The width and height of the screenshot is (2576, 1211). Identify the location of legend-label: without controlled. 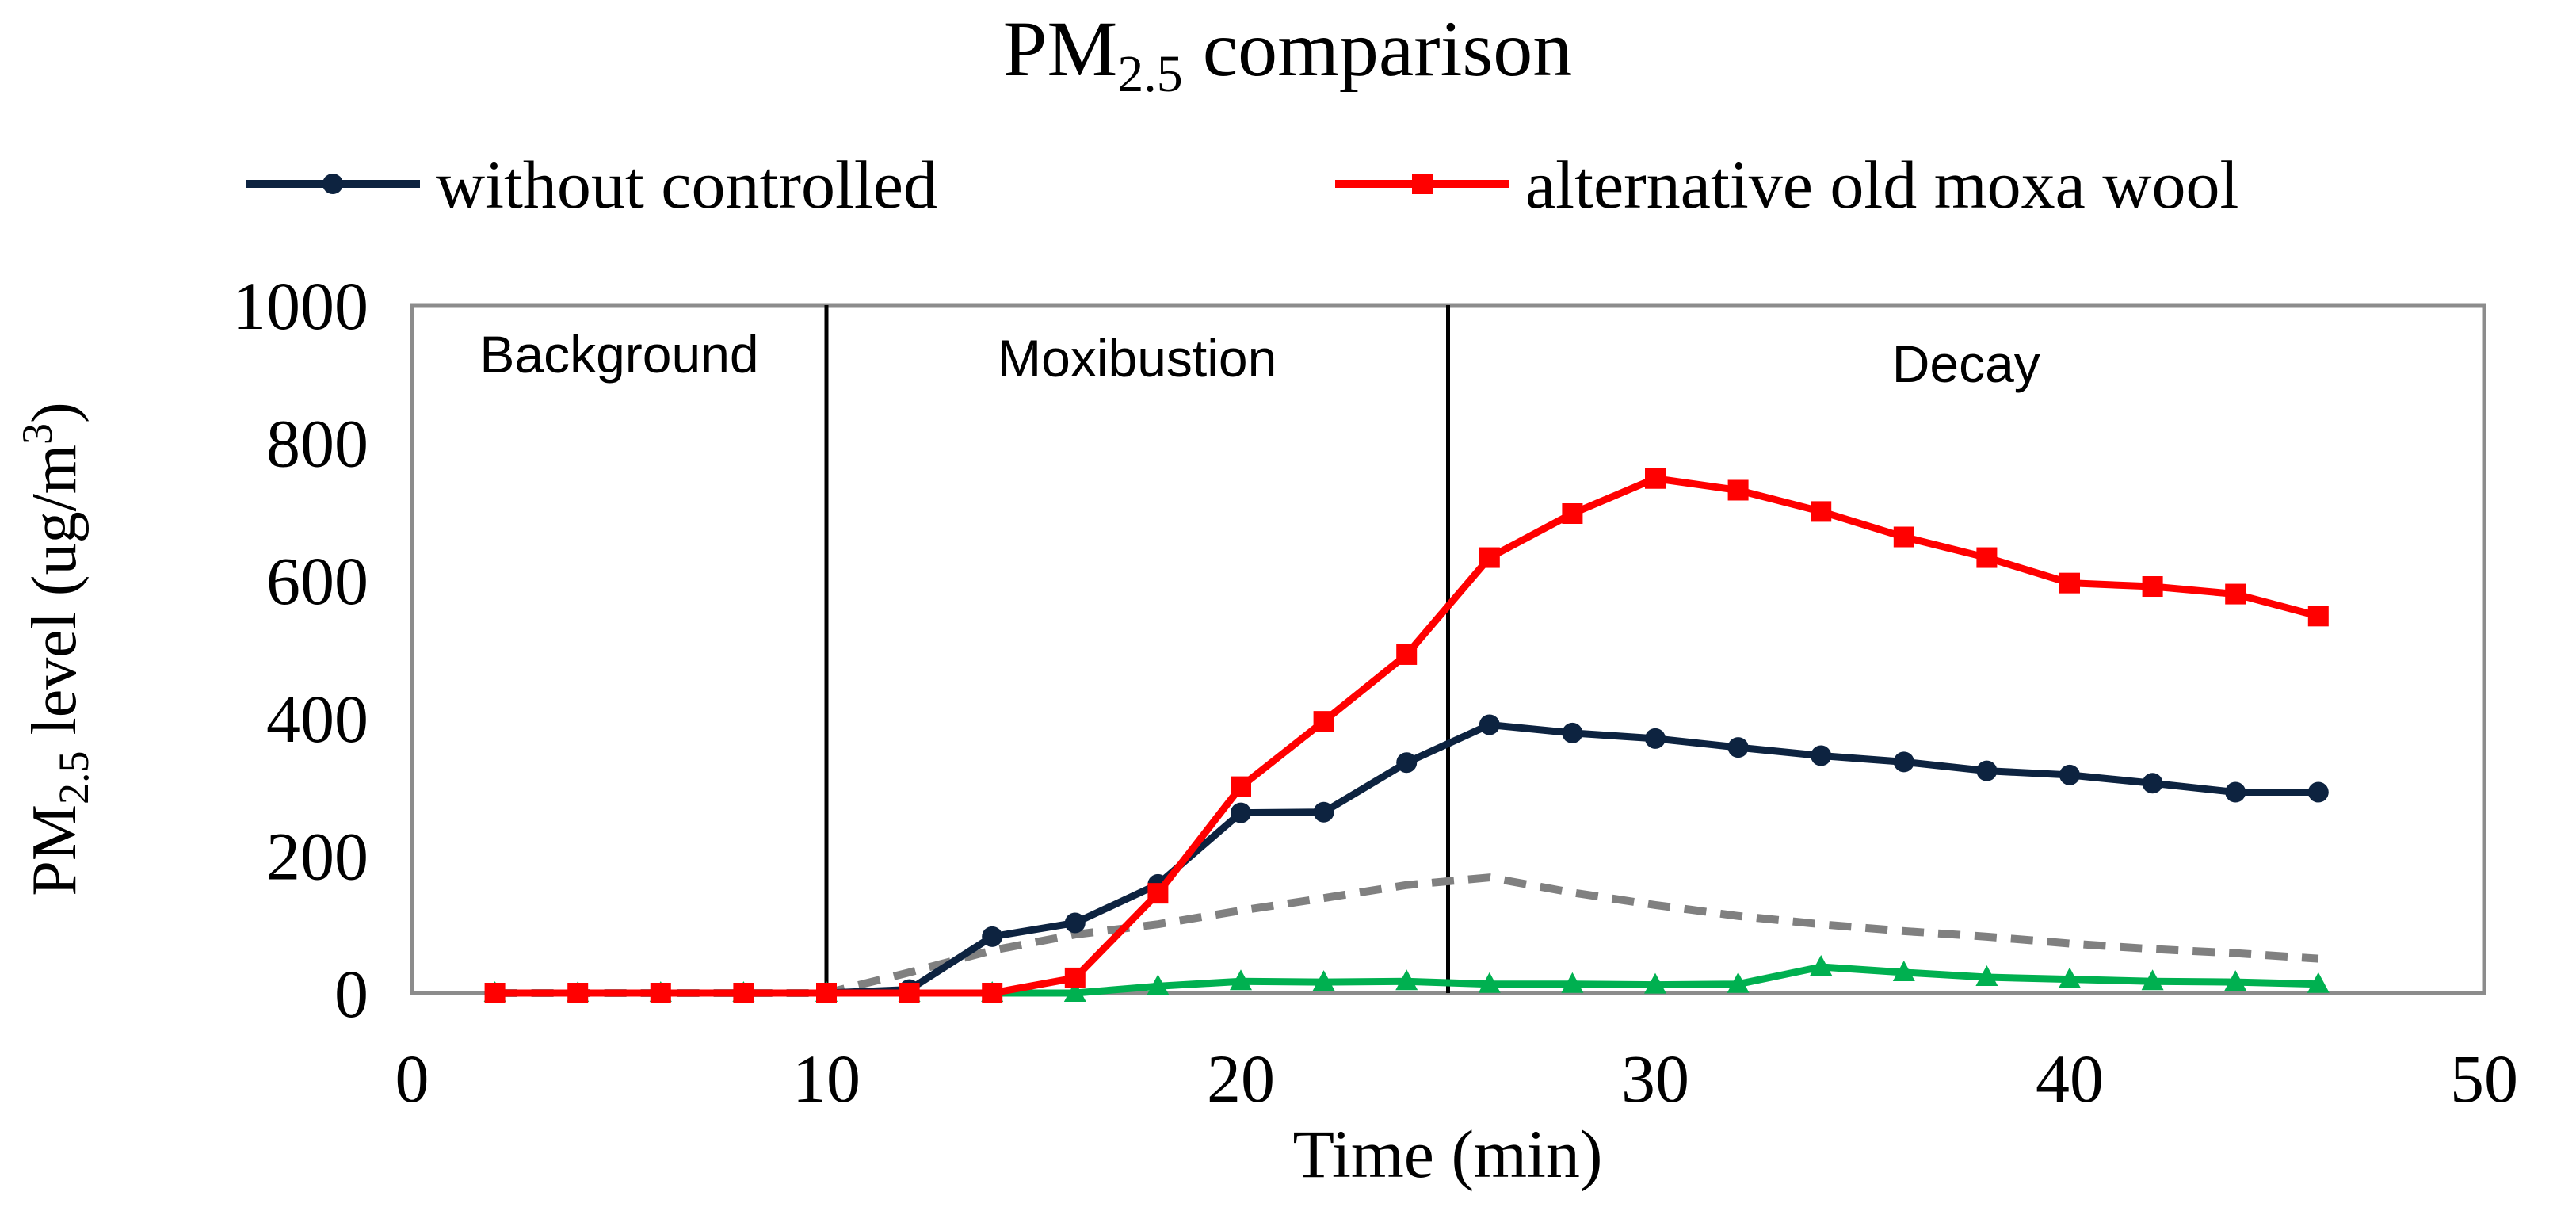
(686, 185).